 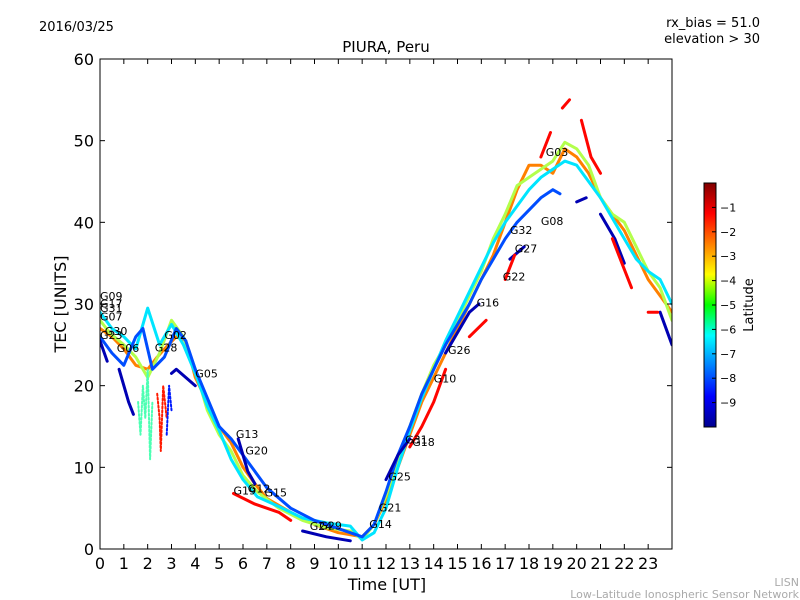 What do you see at coordinates (314, 563) in the screenshot?
I see `x-tick-label: 9` at bounding box center [314, 563].